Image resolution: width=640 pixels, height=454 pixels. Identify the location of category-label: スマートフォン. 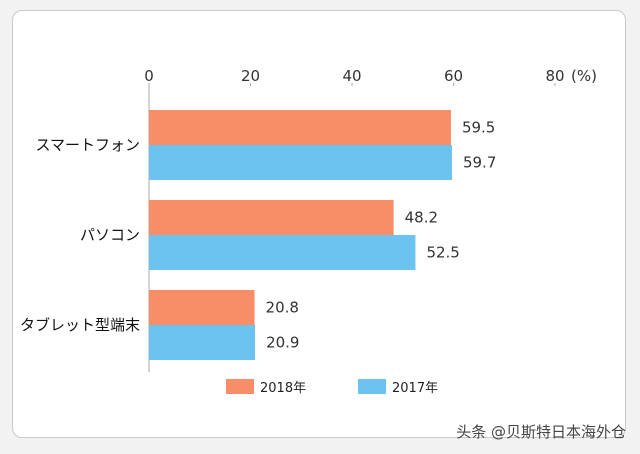
(87, 145).